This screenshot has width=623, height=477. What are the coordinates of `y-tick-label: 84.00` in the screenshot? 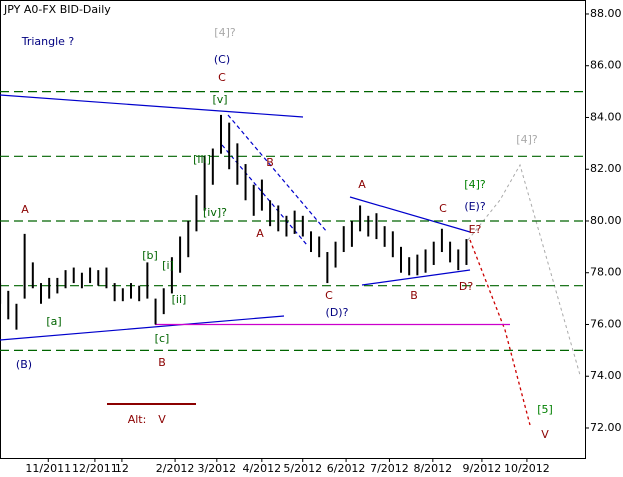 It's located at (606, 116).